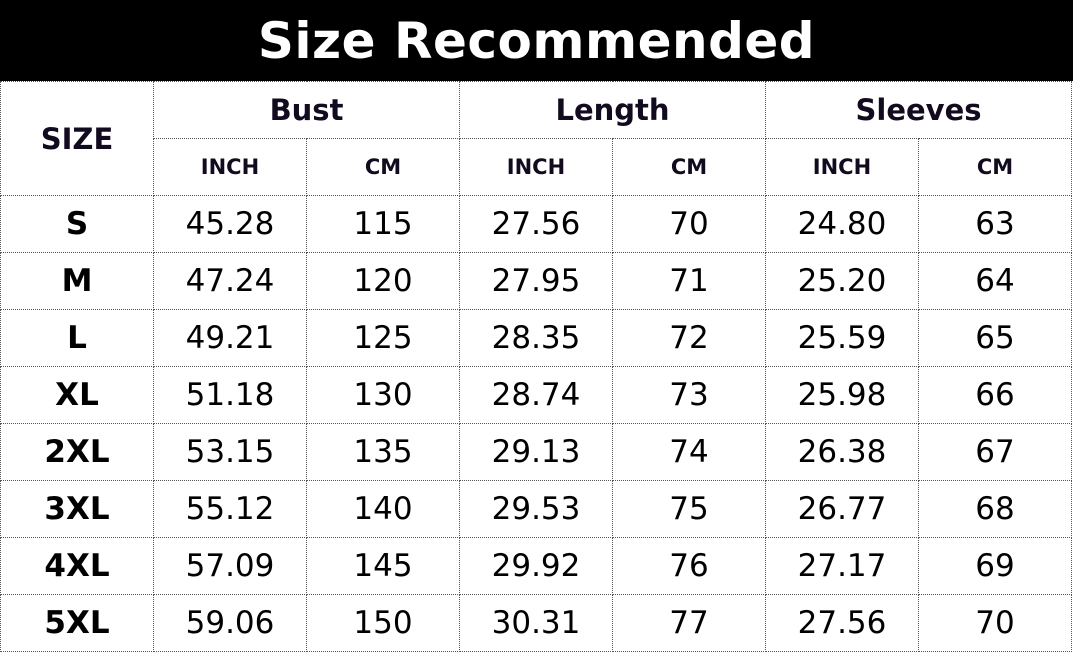  I want to click on unit-header-row: INCH CM INCH CM INCH CM, so click(536, 167).